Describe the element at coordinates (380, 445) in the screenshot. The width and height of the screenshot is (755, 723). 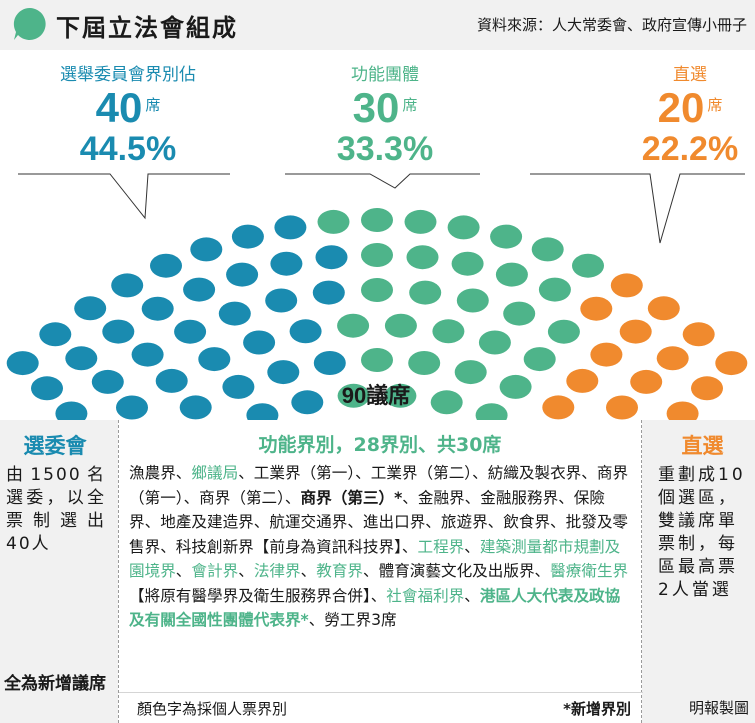
I see `panel-heading: 功能界別，28界別、共30席` at that location.